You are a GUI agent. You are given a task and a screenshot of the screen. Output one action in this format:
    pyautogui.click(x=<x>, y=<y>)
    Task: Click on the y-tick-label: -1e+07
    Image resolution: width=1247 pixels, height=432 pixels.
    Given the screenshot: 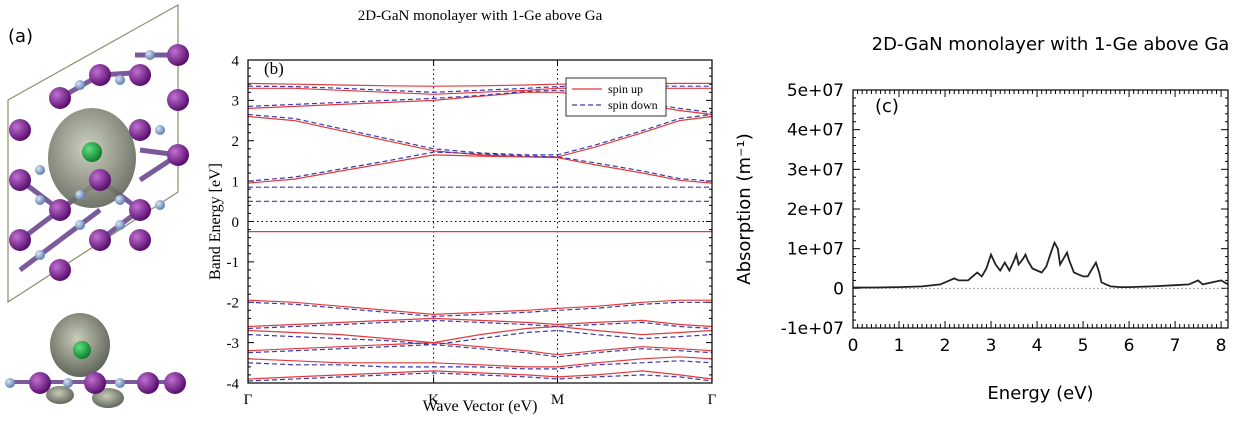 What is the action you would take?
    pyautogui.click(x=812, y=329)
    